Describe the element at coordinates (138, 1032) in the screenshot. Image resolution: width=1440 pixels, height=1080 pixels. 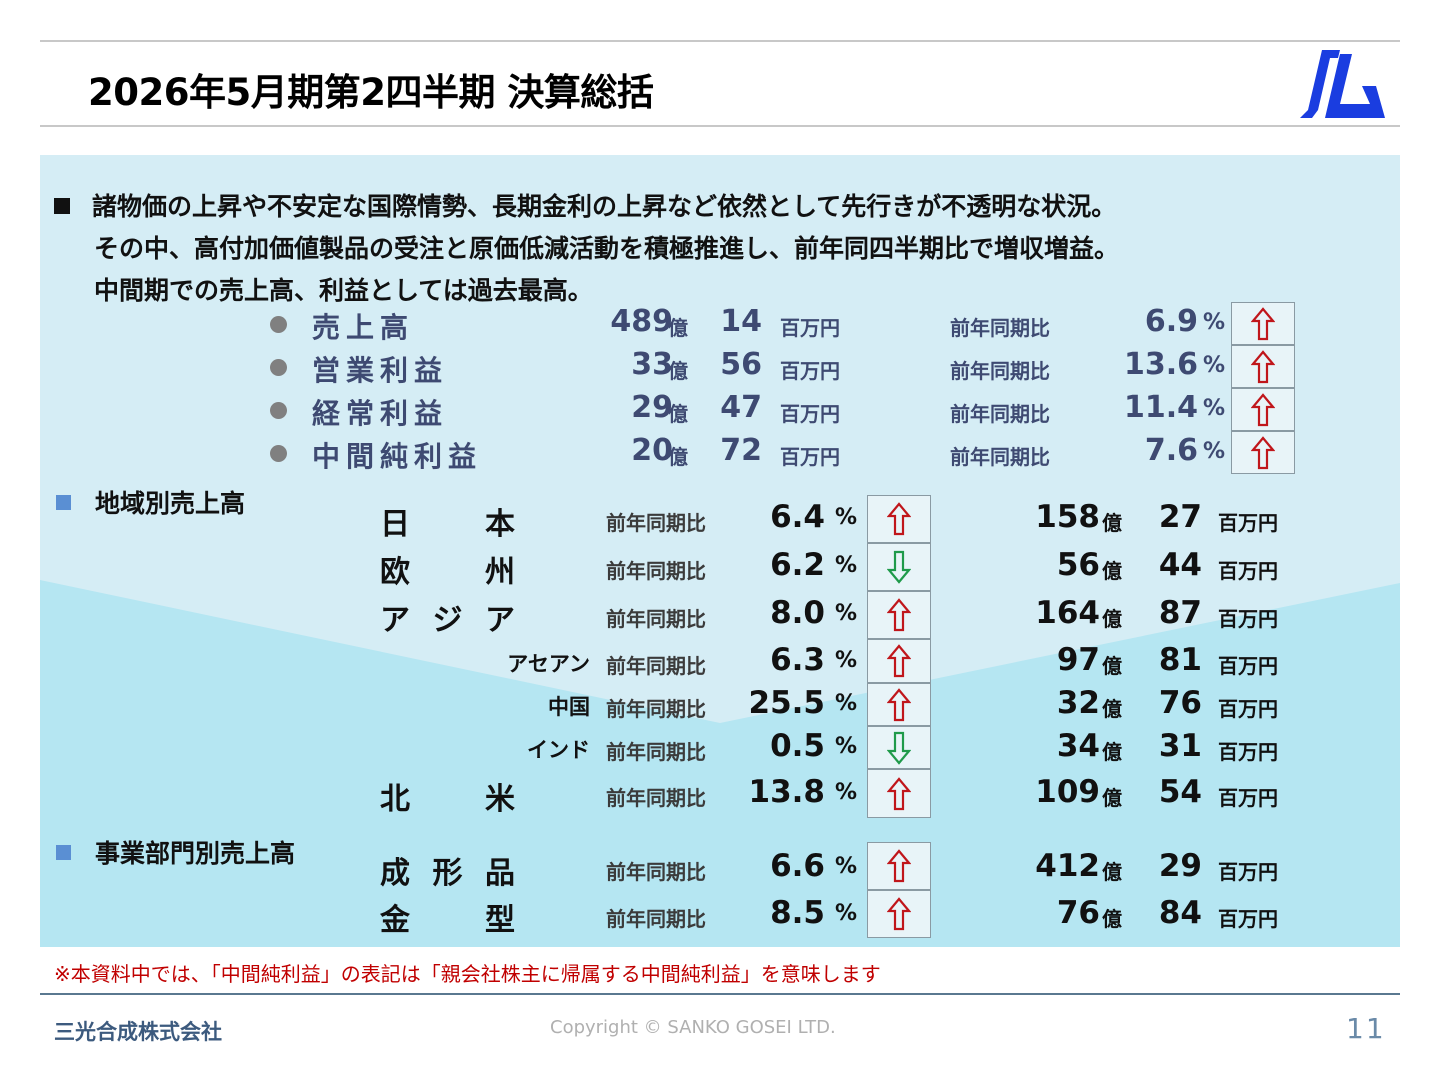
I see `company-name: 三光合成株式会社` at that location.